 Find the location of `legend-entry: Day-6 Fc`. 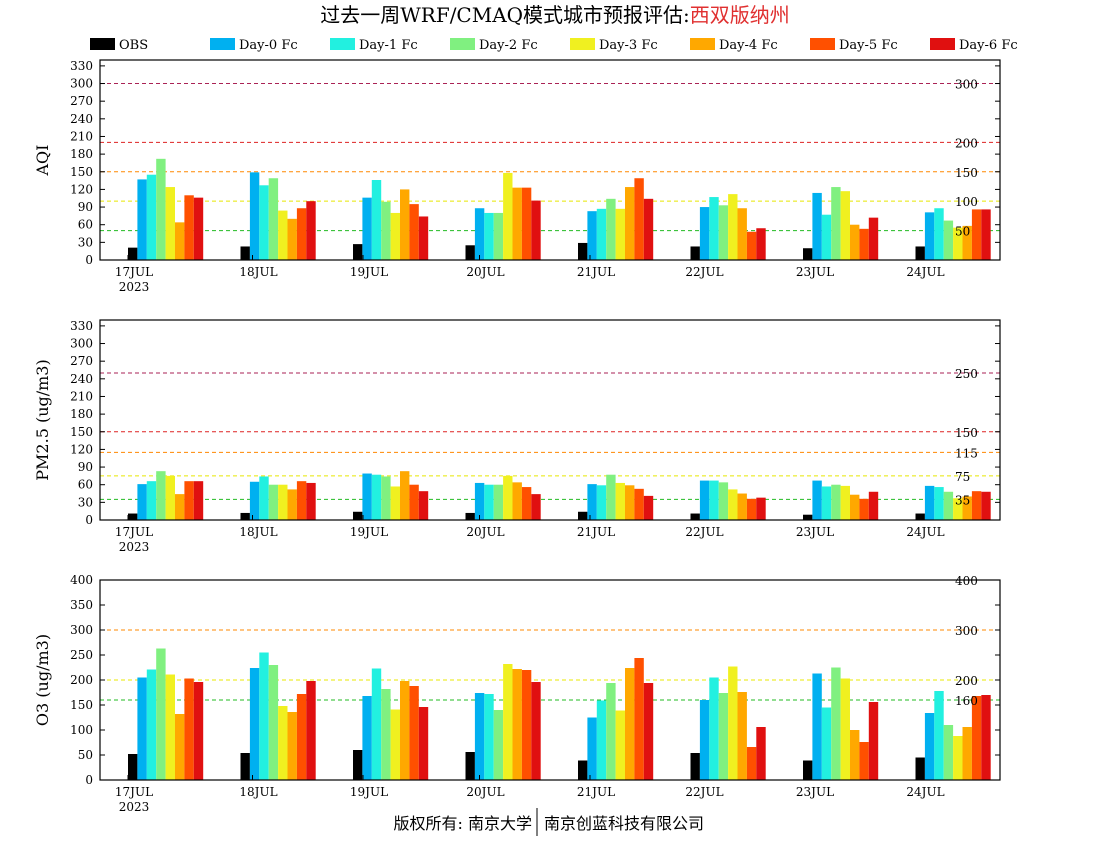

legend-entry: Day-6 Fc is located at coordinates (974, 45).